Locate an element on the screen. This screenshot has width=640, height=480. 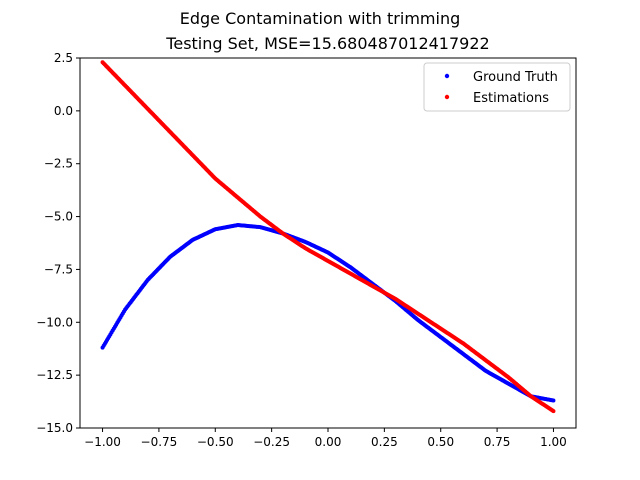
y-tick-label: −12.5 is located at coordinates (54, 375).